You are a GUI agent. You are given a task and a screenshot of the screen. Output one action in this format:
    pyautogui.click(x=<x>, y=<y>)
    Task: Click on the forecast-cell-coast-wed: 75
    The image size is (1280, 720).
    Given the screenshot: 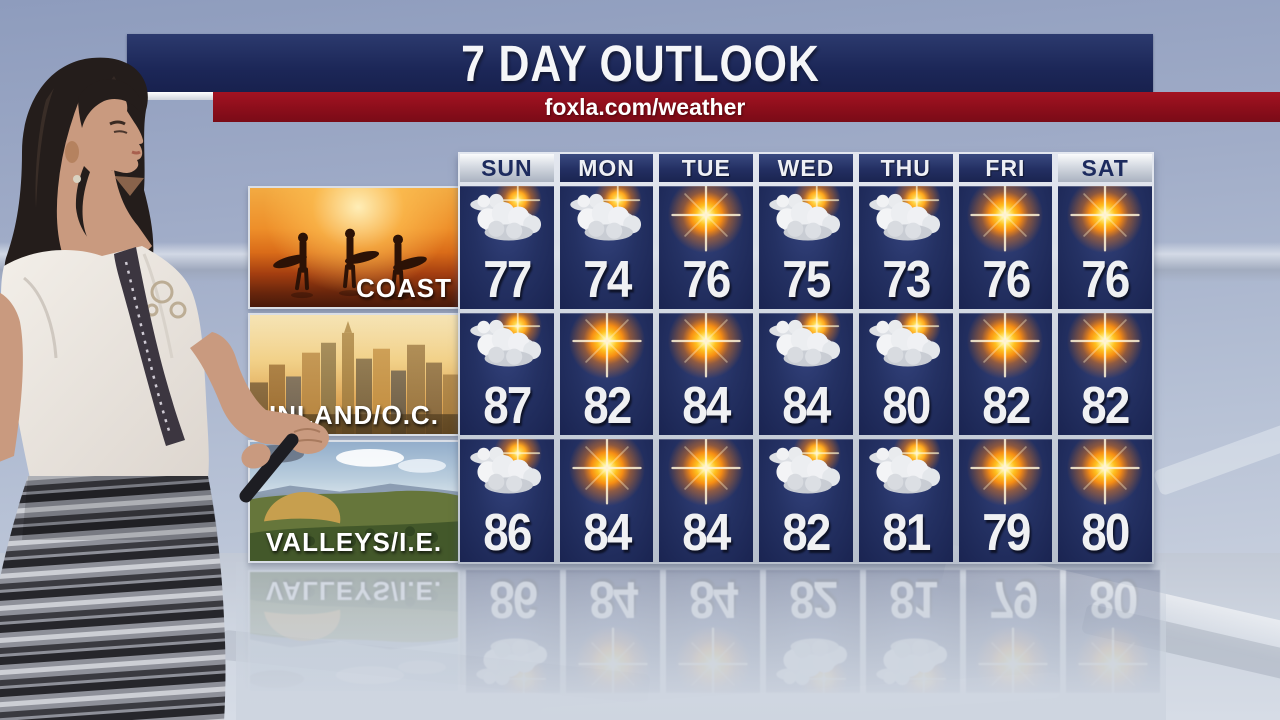 What is the action you would take?
    pyautogui.click(x=806, y=247)
    